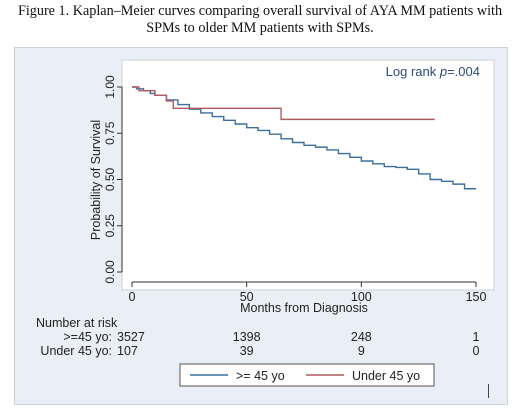 The width and height of the screenshot is (520, 411). I want to click on risk-row-label: Under 45 yo:, so click(76, 351).